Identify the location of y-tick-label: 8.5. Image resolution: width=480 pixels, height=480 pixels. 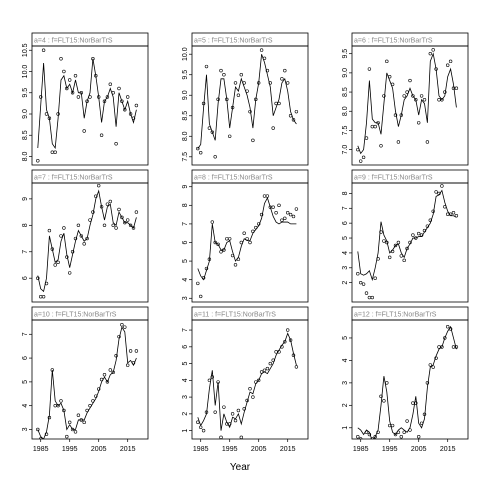
(345, 92).